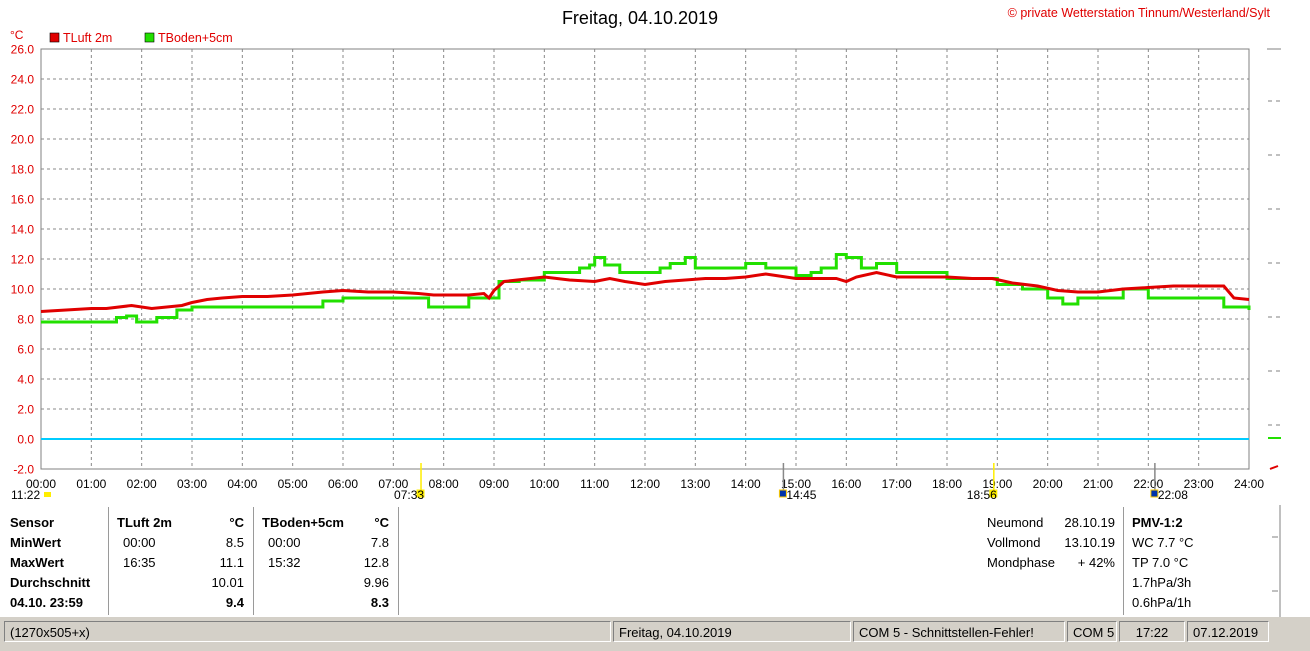 This screenshot has height=651, width=1310. What do you see at coordinates (1163, 542) in the screenshot?
I see `pmv-wc: WC 7.7 °C` at bounding box center [1163, 542].